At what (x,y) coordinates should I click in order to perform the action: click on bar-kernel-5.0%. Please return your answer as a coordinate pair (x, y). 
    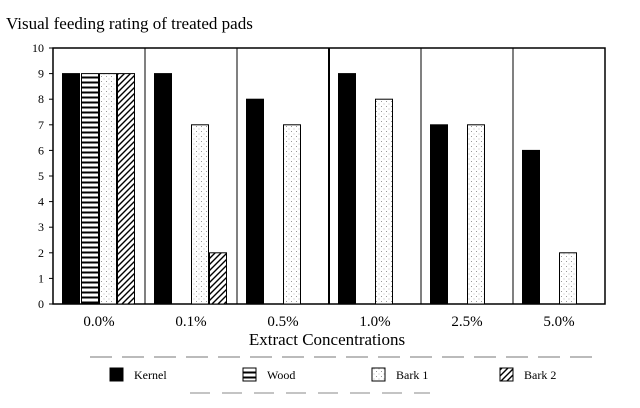
    Looking at the image, I should click on (531, 227).